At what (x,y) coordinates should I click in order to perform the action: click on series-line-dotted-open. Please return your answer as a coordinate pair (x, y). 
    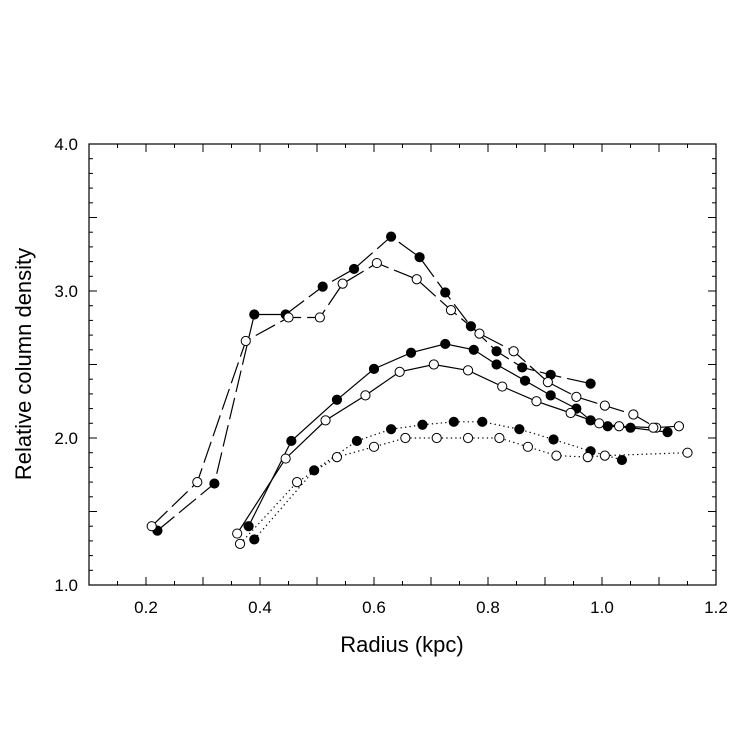
    Looking at the image, I should click on (463, 491).